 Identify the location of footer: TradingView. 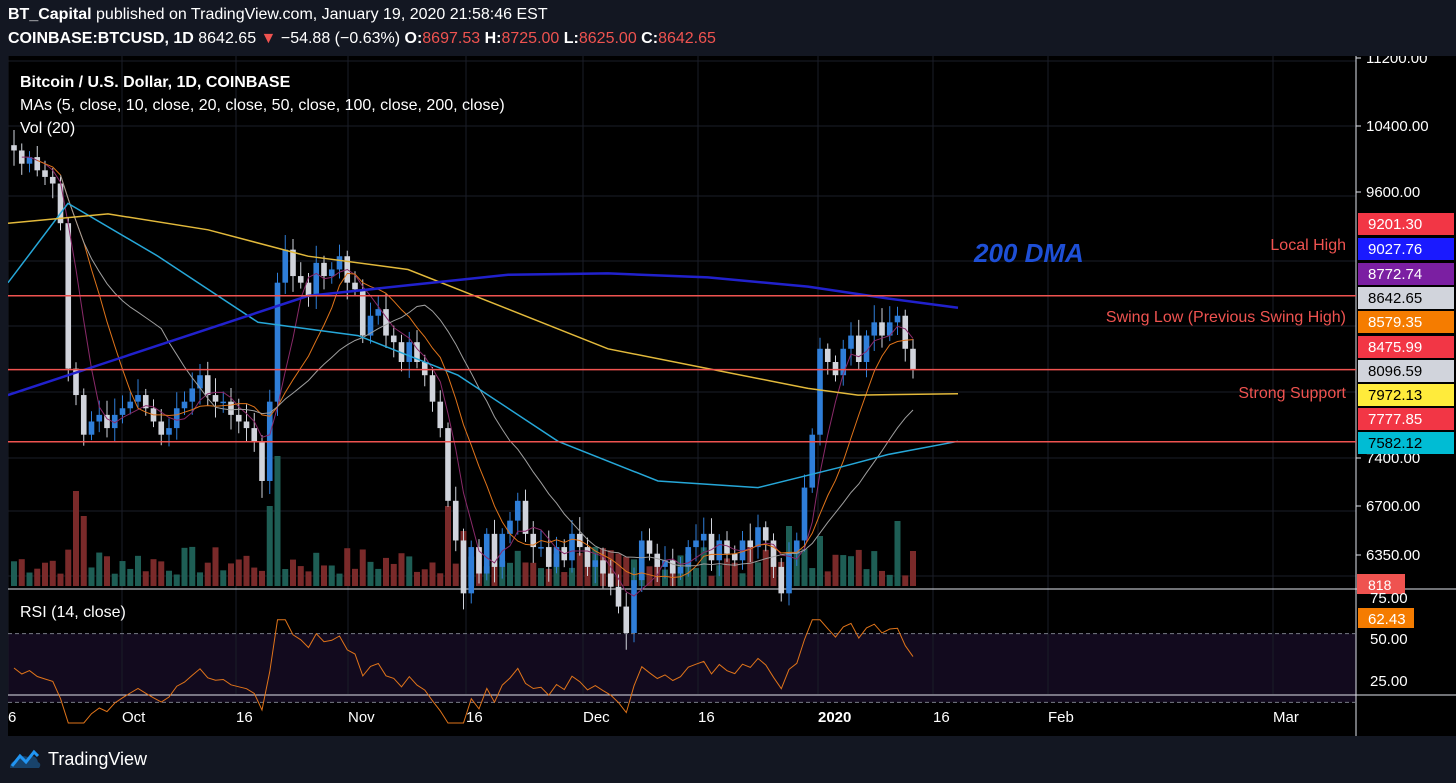
(728, 759).